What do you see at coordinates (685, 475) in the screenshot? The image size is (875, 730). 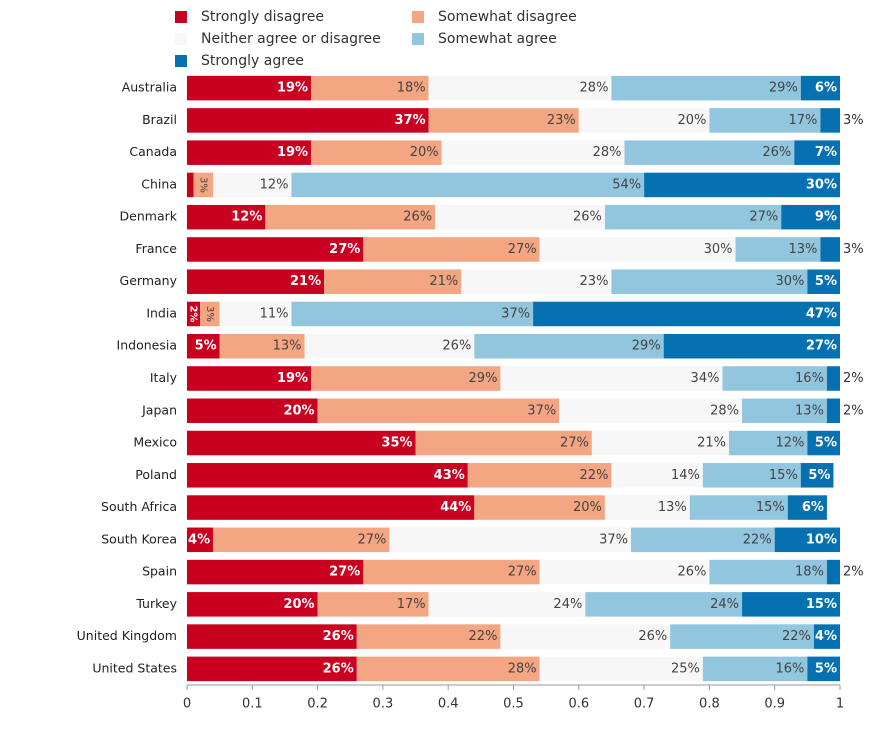 I see `value-label: 14%` at bounding box center [685, 475].